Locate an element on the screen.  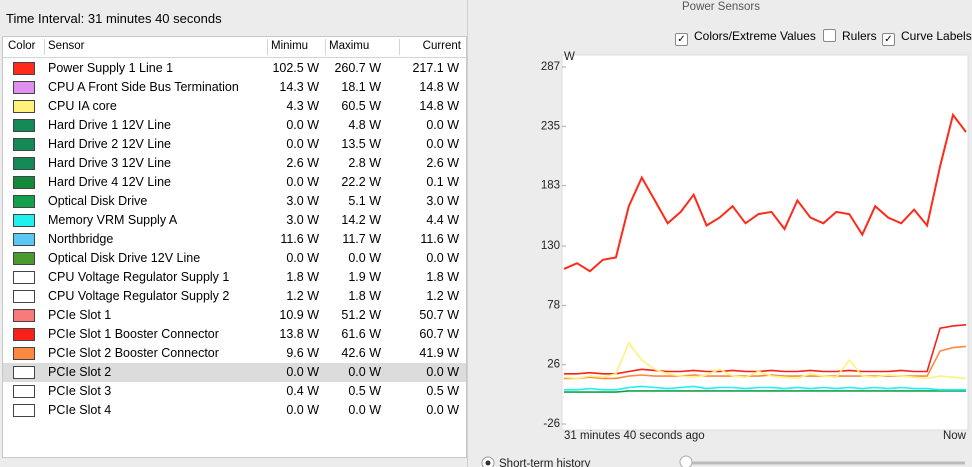
y-tick-label: 183 is located at coordinates (550, 186).